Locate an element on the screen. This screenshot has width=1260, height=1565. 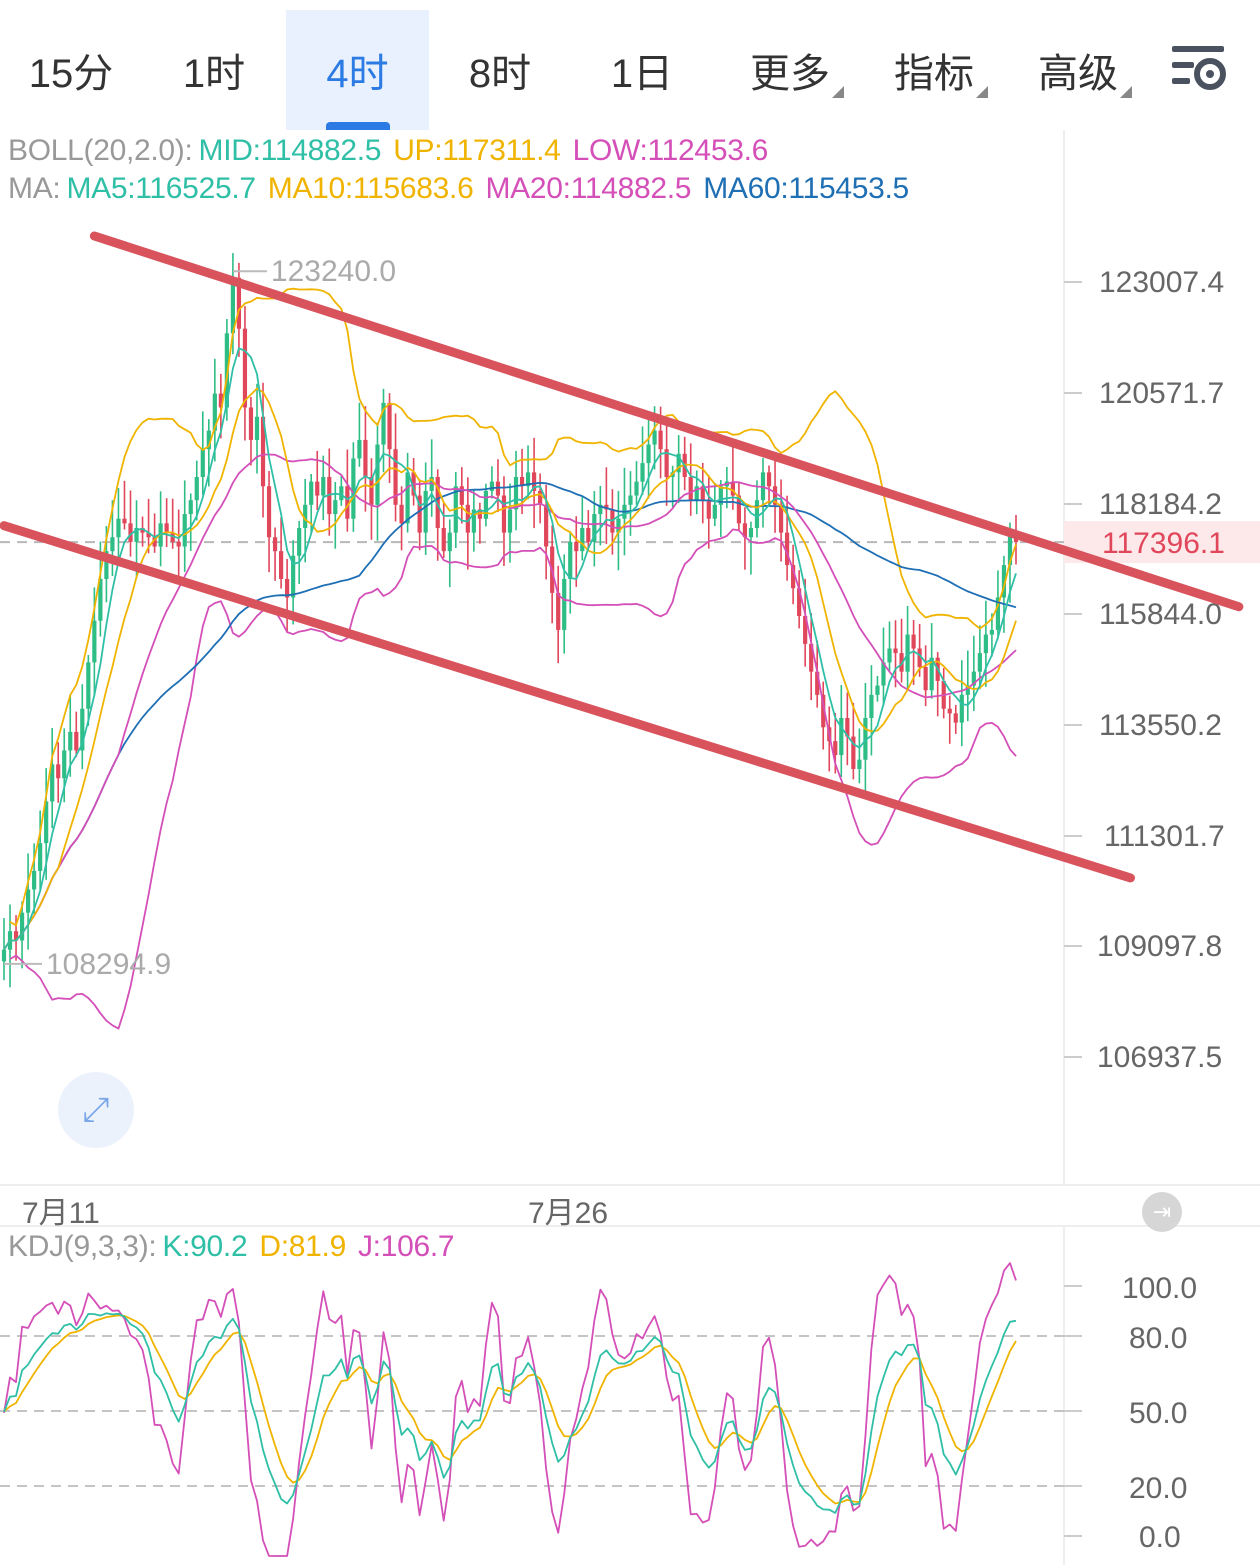
expand-chart-button: ⤢ is located at coordinates (96, 1110).